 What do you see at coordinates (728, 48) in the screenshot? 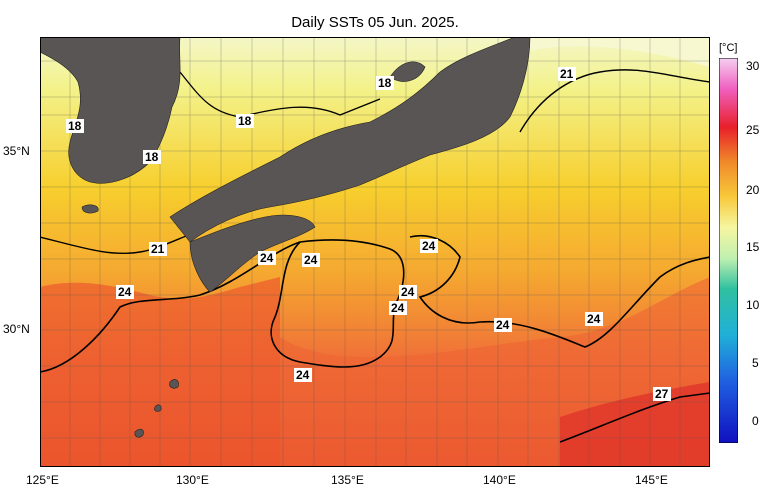
I see `colorbar-unit: [°C]` at bounding box center [728, 48].